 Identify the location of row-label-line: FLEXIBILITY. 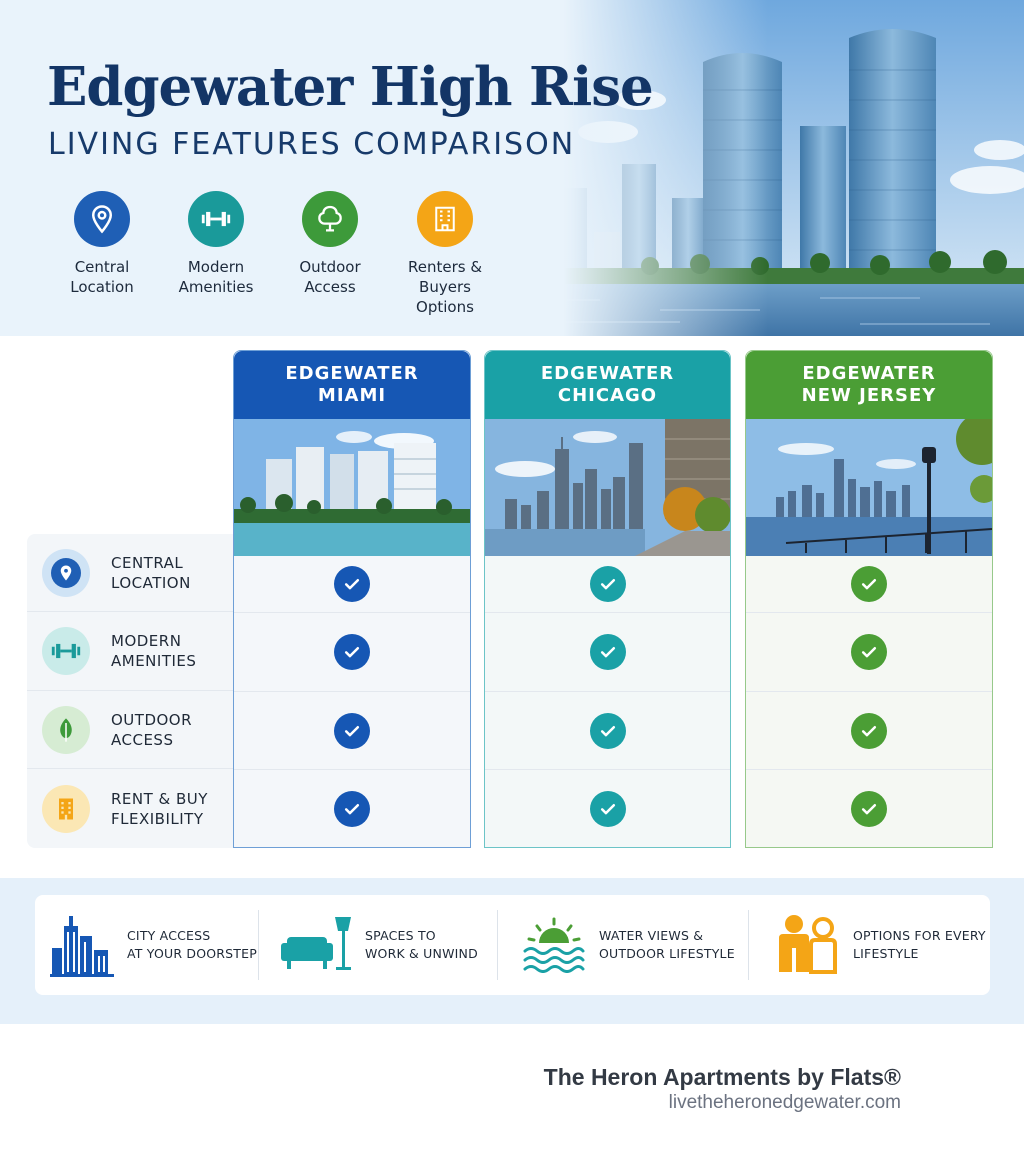
(157, 818).